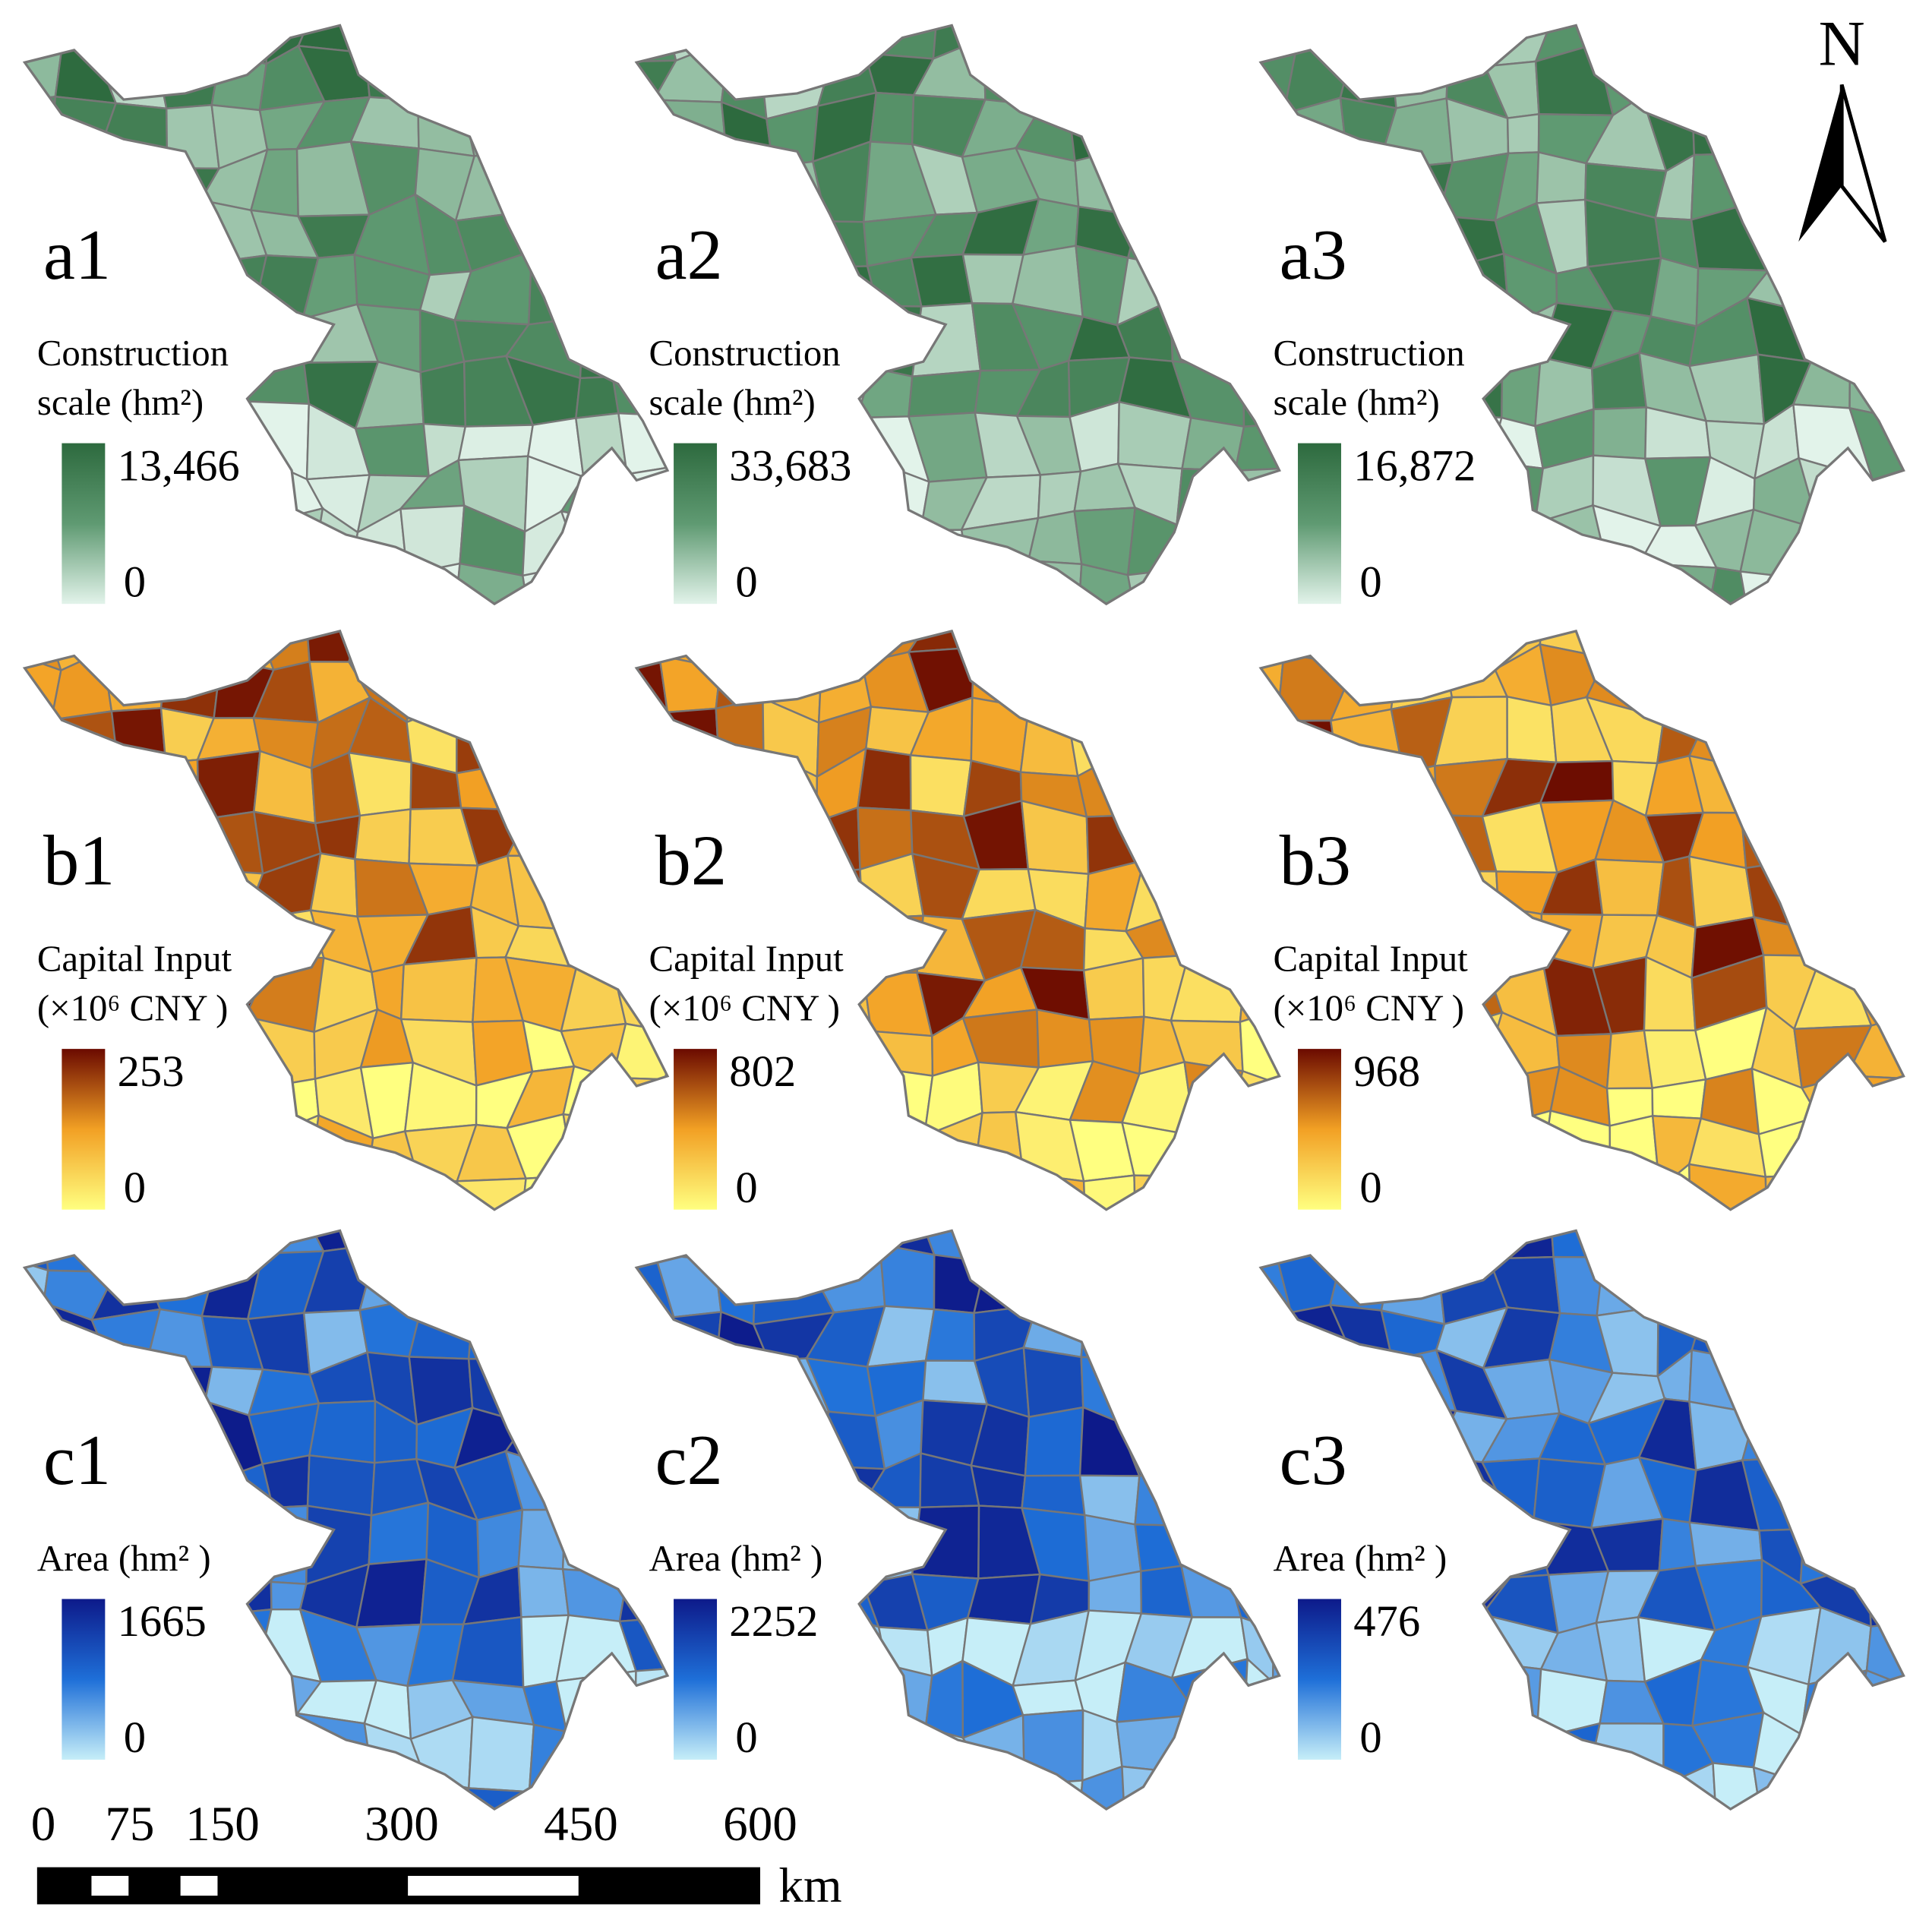 This screenshot has height=1926, width=1932. I want to click on legend-title: scale (hm²), so click(732, 402).